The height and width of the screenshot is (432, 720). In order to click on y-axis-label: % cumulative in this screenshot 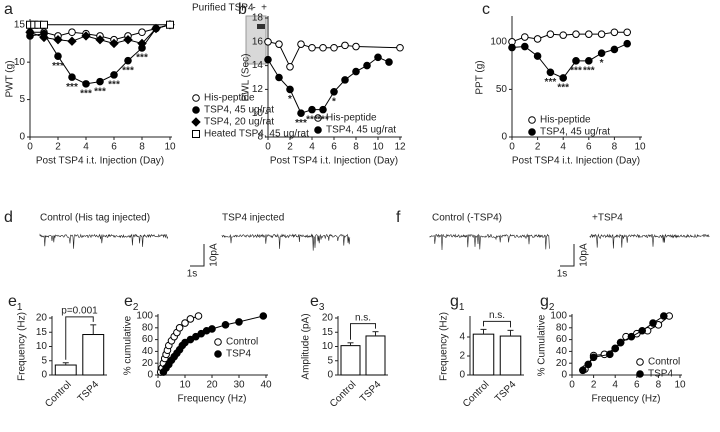, I will do `click(128, 345)`.